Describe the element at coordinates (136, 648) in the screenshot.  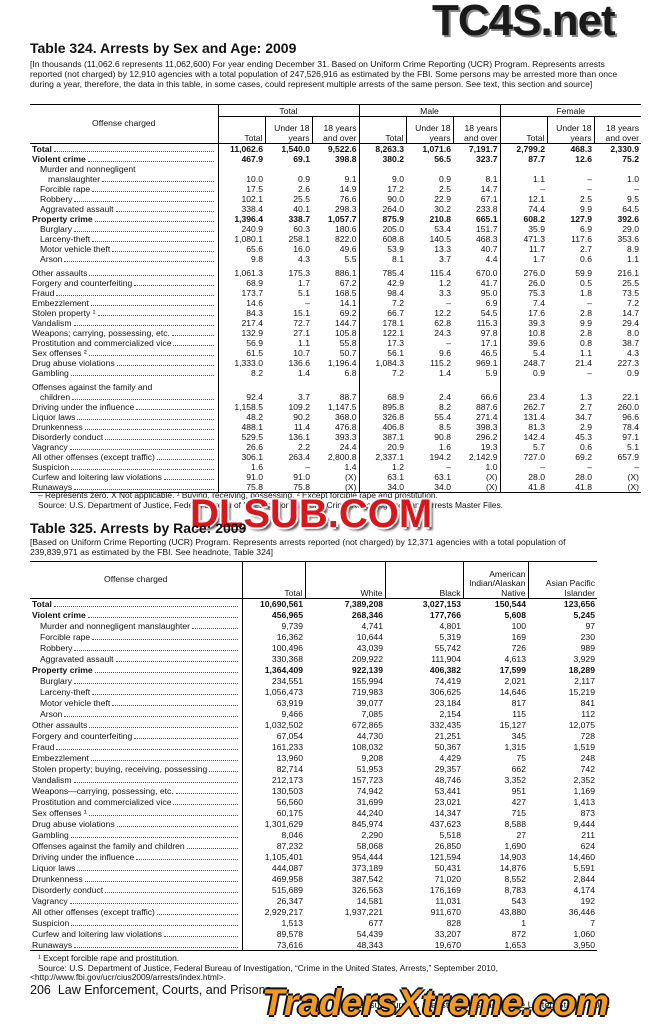
I see `row-label: Robbery` at that location.